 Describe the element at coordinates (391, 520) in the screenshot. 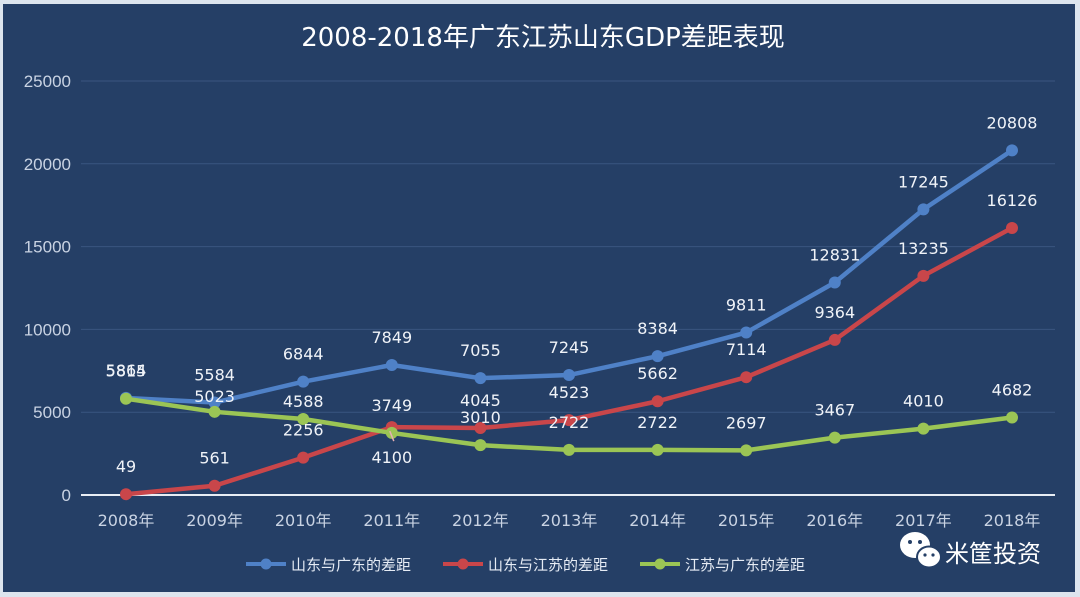

I see `x-tick-label: 2011年` at that location.